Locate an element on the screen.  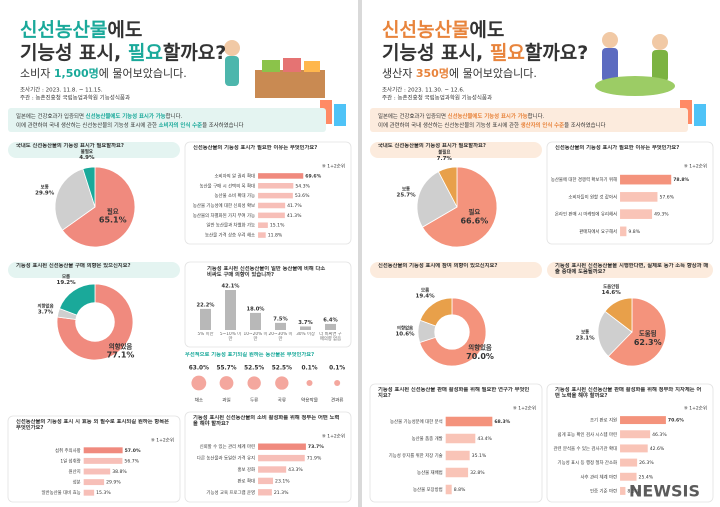
donut-hole is located at coordinates (95, 322).